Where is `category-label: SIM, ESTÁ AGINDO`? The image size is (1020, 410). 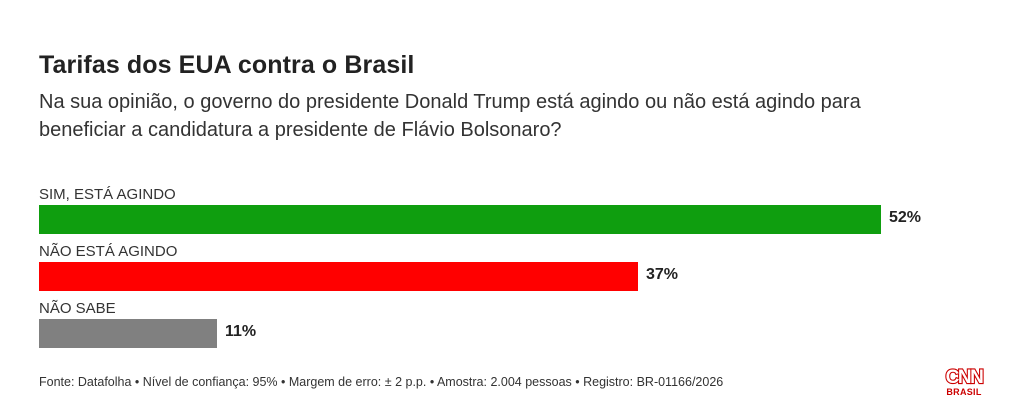 category-label: SIM, ESTÁ AGINDO is located at coordinates (107, 194).